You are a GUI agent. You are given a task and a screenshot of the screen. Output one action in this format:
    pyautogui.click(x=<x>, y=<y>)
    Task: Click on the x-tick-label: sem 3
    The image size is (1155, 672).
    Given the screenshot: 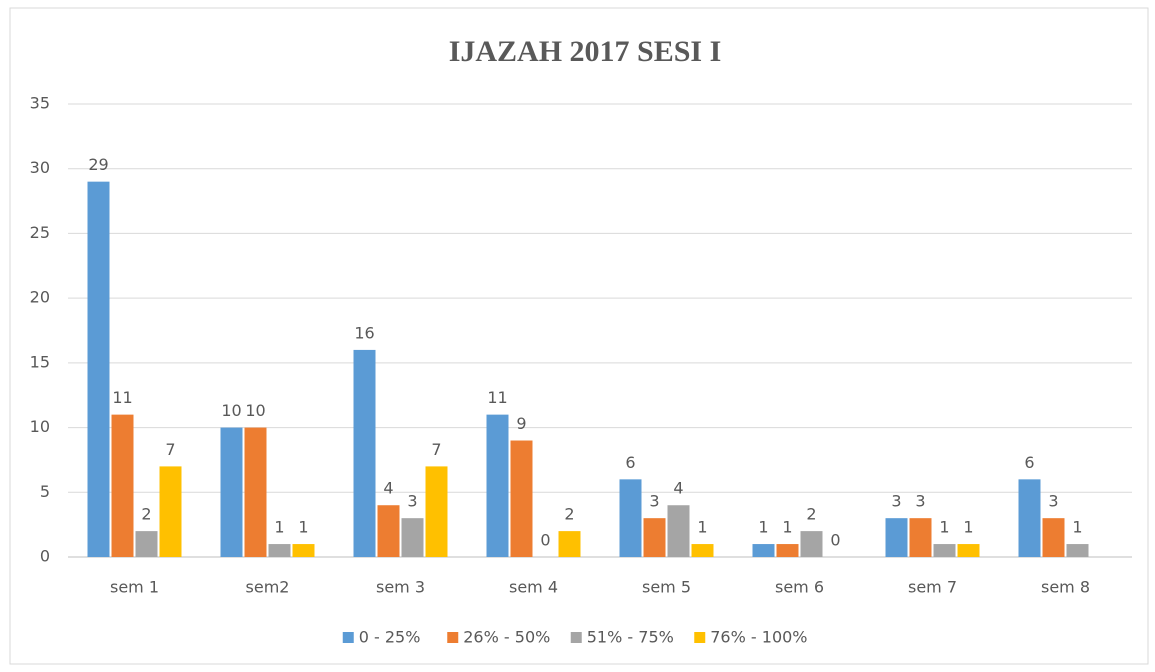 What is the action you would take?
    pyautogui.click(x=400, y=587)
    